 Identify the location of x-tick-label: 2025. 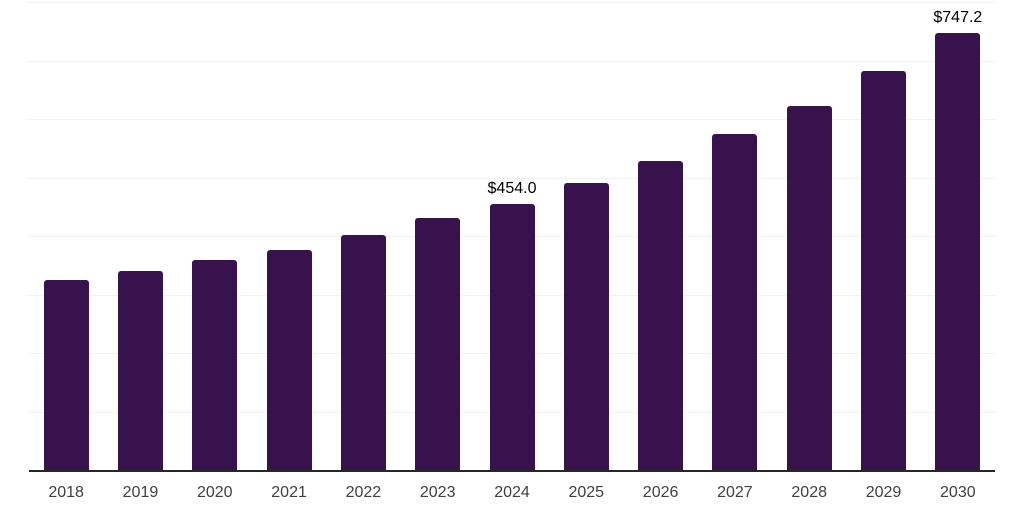
(586, 492).